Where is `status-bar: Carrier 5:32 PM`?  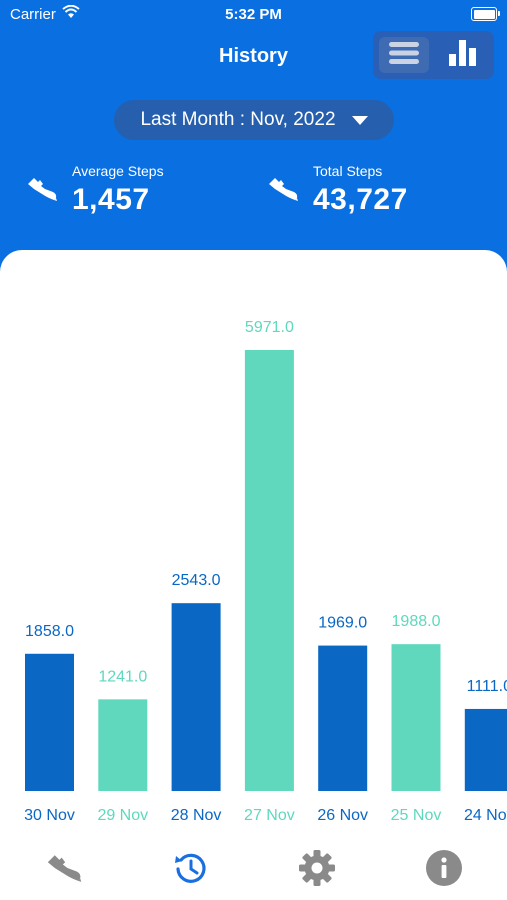 status-bar: Carrier 5:32 PM is located at coordinates (253, 15).